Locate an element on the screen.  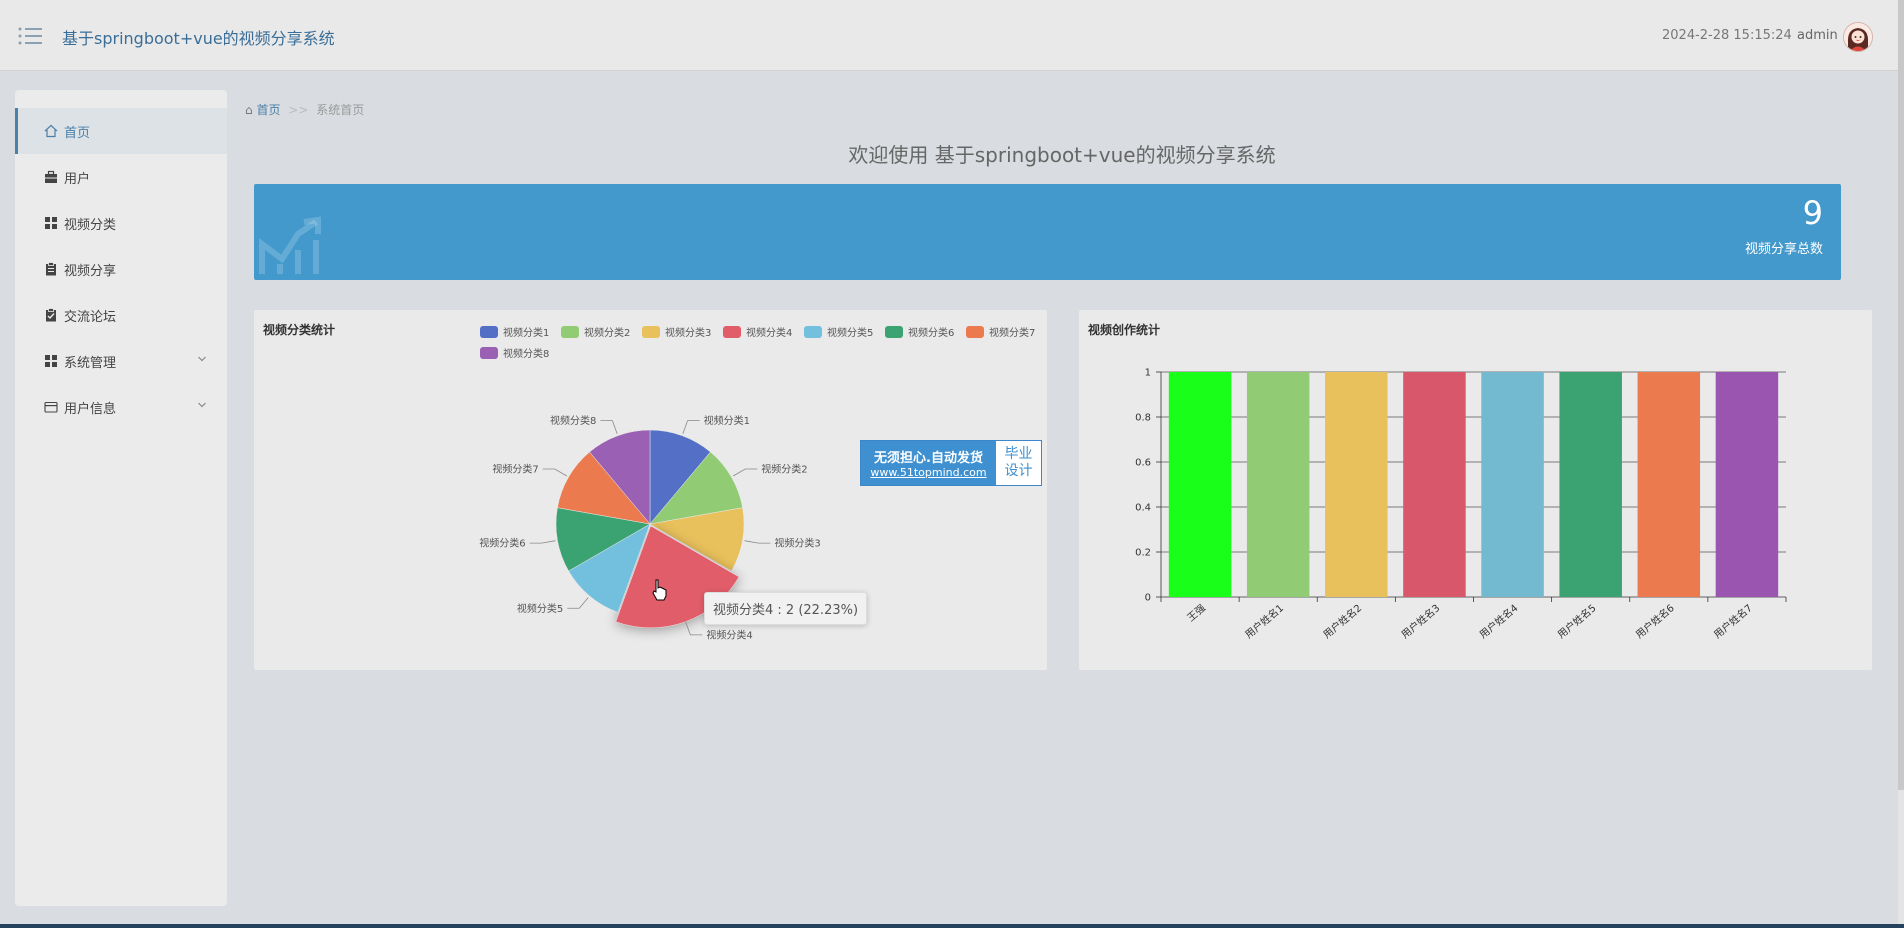
legend-item: 视频分类3 is located at coordinates (676, 331).